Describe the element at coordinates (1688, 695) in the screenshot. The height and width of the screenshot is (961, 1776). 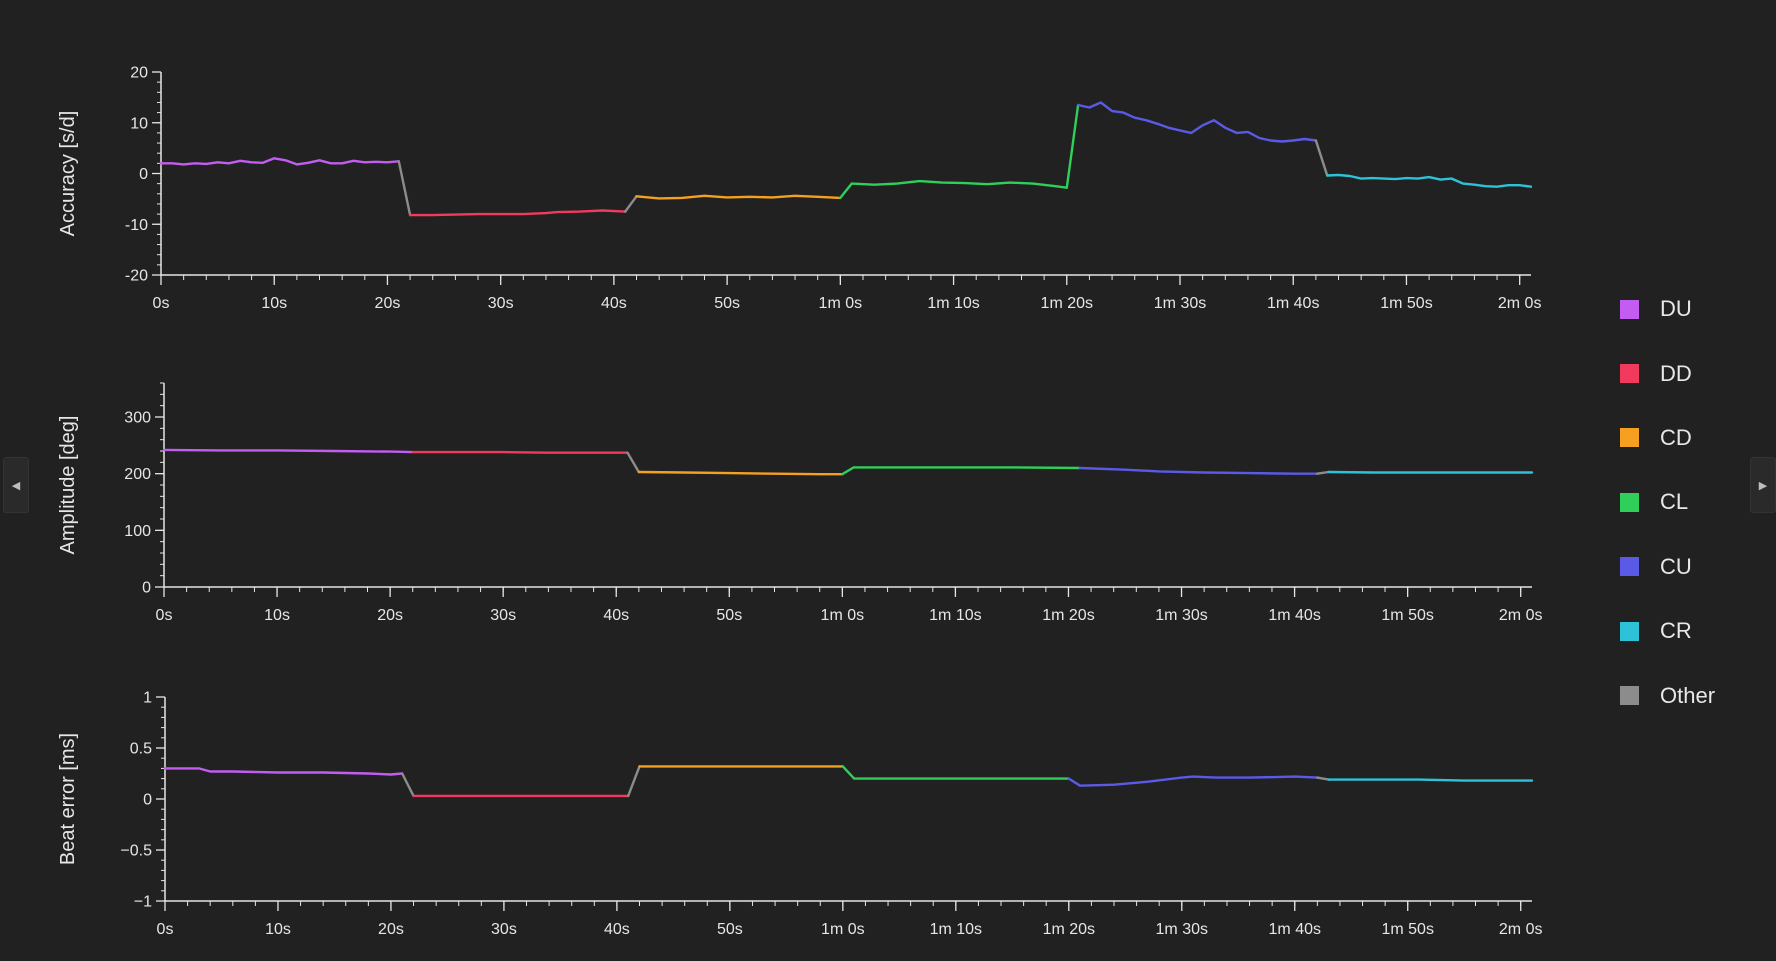
I see `legend-label-other: Other` at that location.